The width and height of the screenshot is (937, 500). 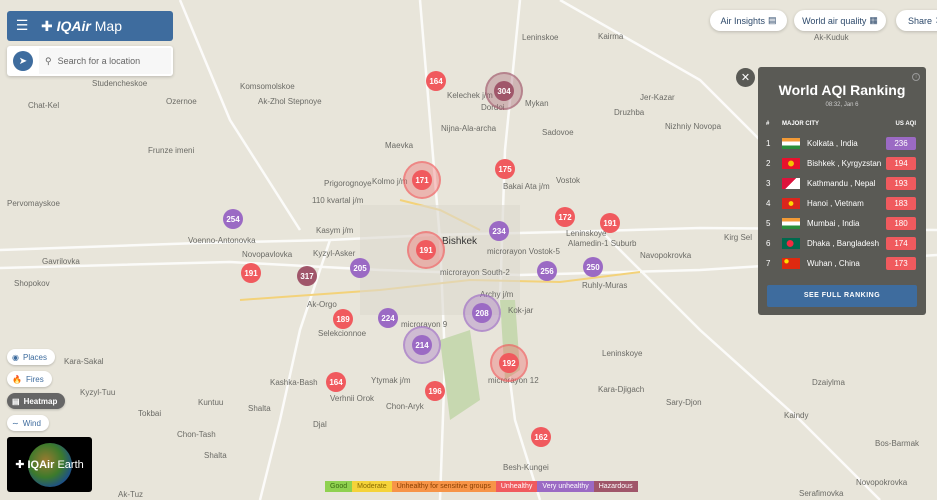 What do you see at coordinates (399, 145) in the screenshot?
I see `place-label: Maevka` at bounding box center [399, 145].